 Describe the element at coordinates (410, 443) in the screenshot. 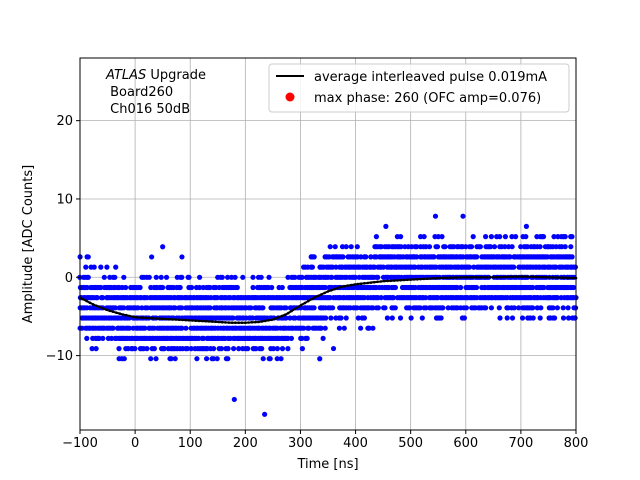

I see `x-tick-label: 500` at that location.